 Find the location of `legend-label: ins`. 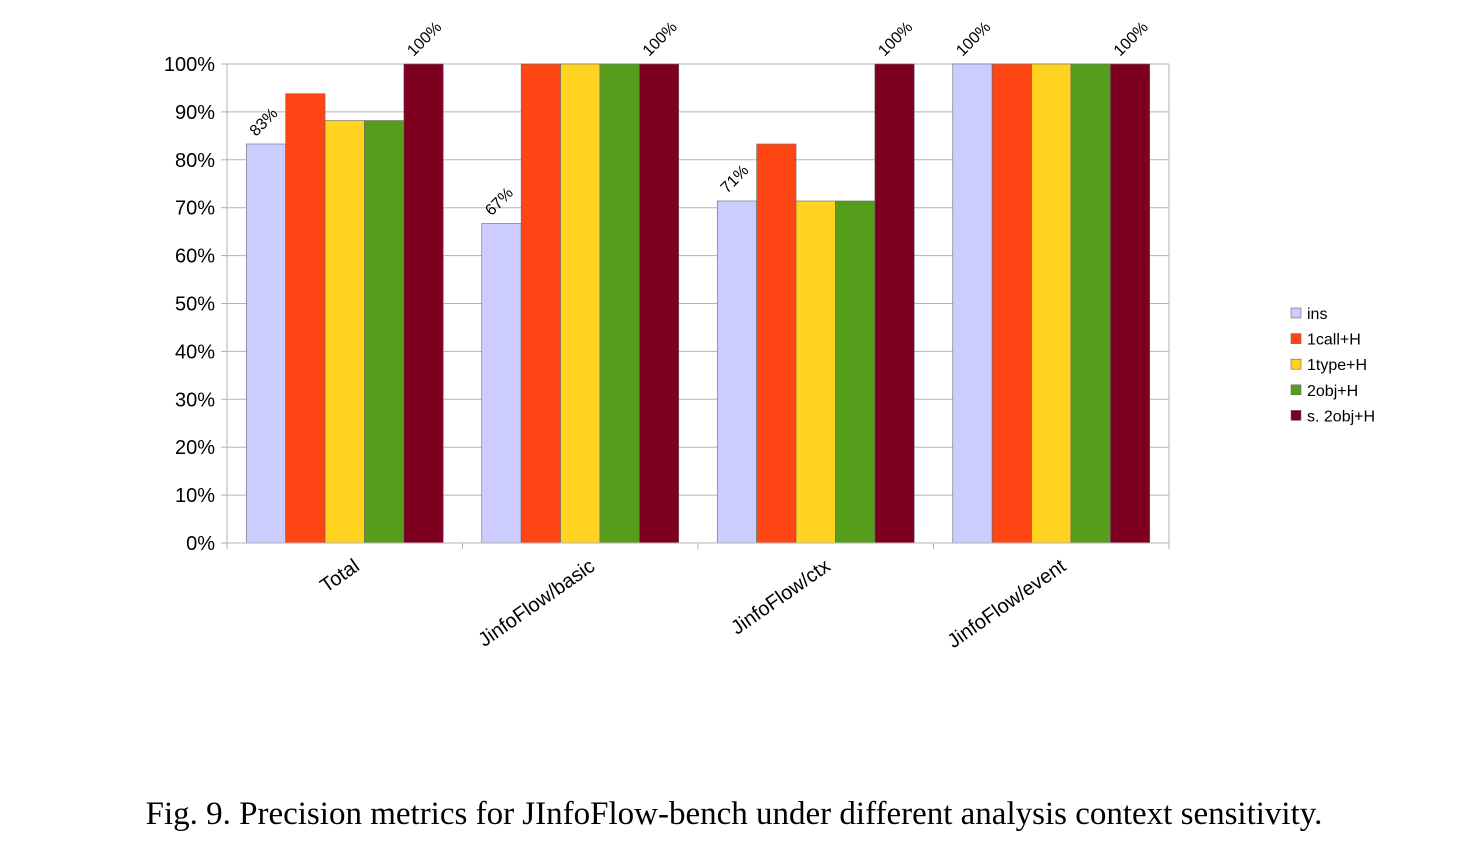

legend-label: ins is located at coordinates (1317, 314).